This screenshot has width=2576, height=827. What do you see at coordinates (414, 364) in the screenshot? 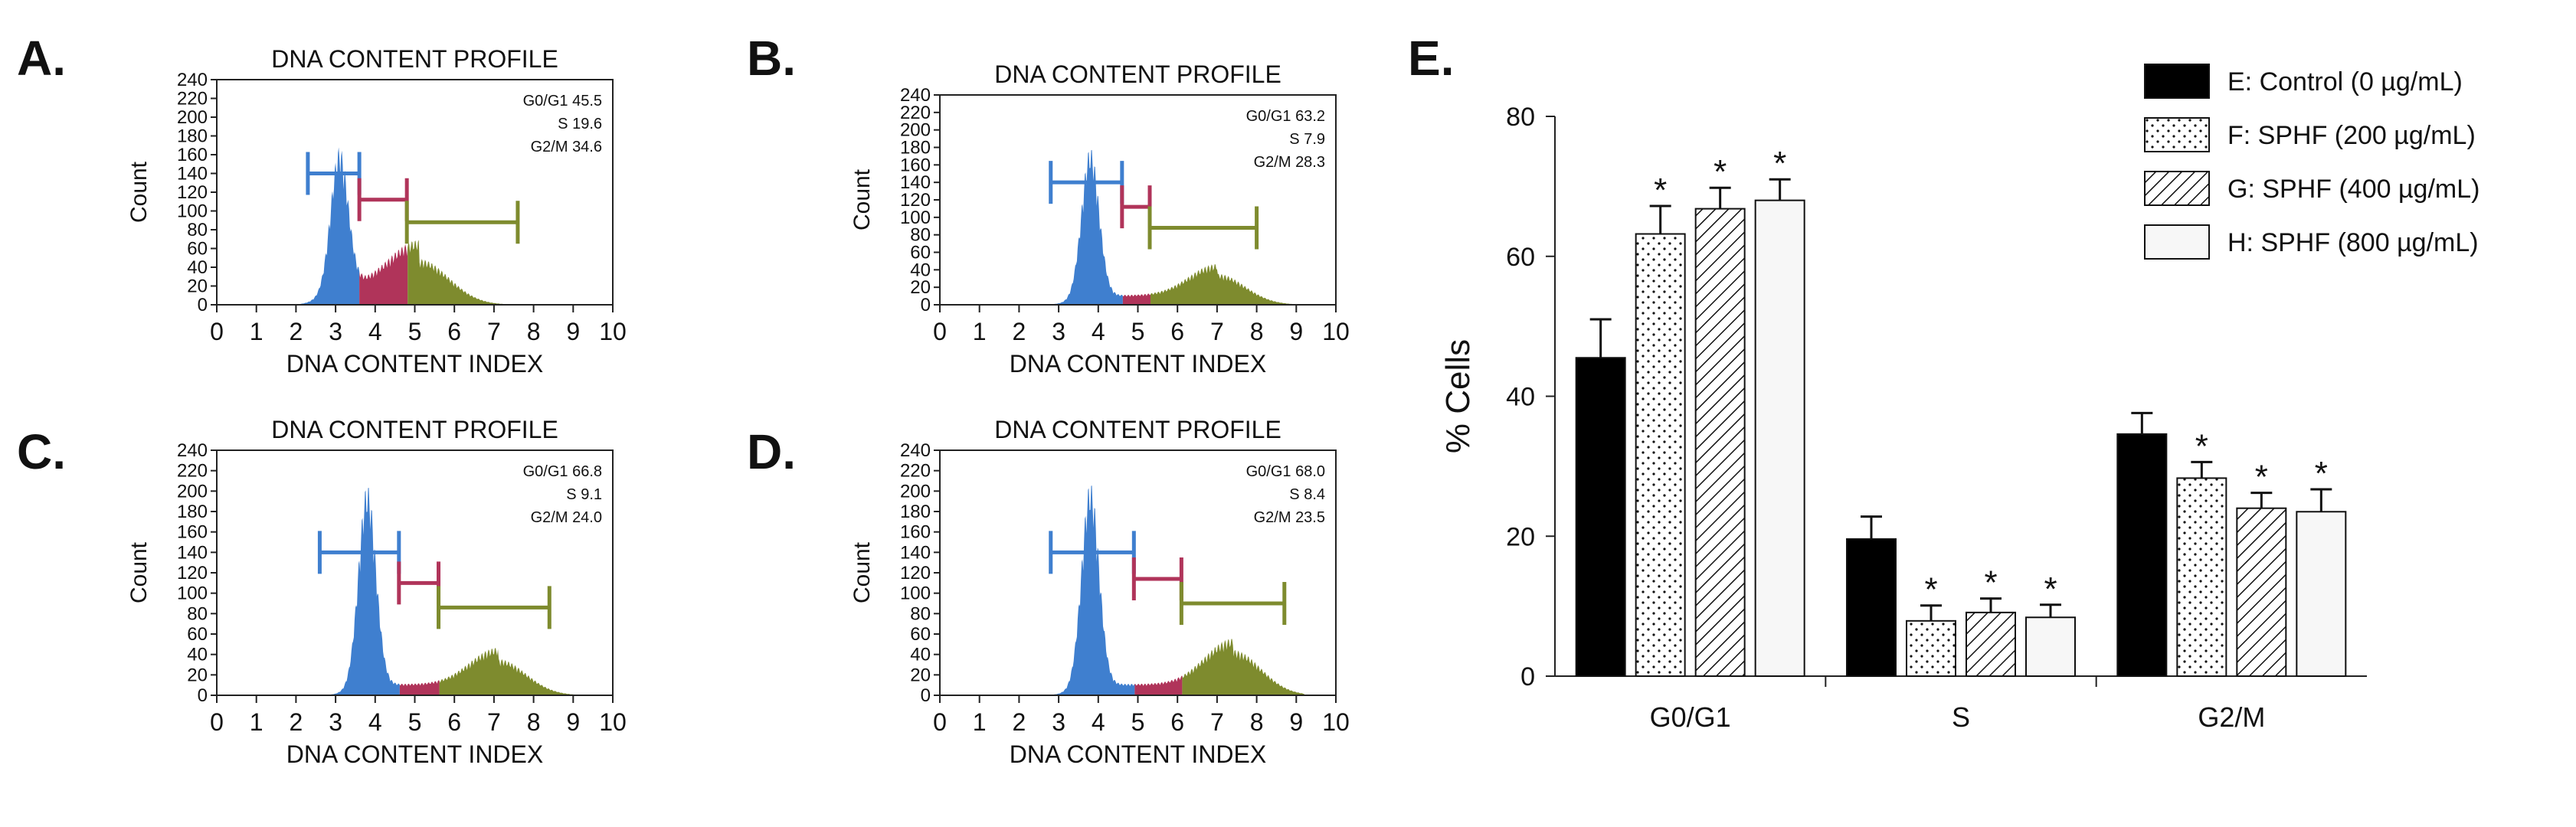
I see `x-axis-label: DNA CONTENT INDEX` at bounding box center [414, 364].